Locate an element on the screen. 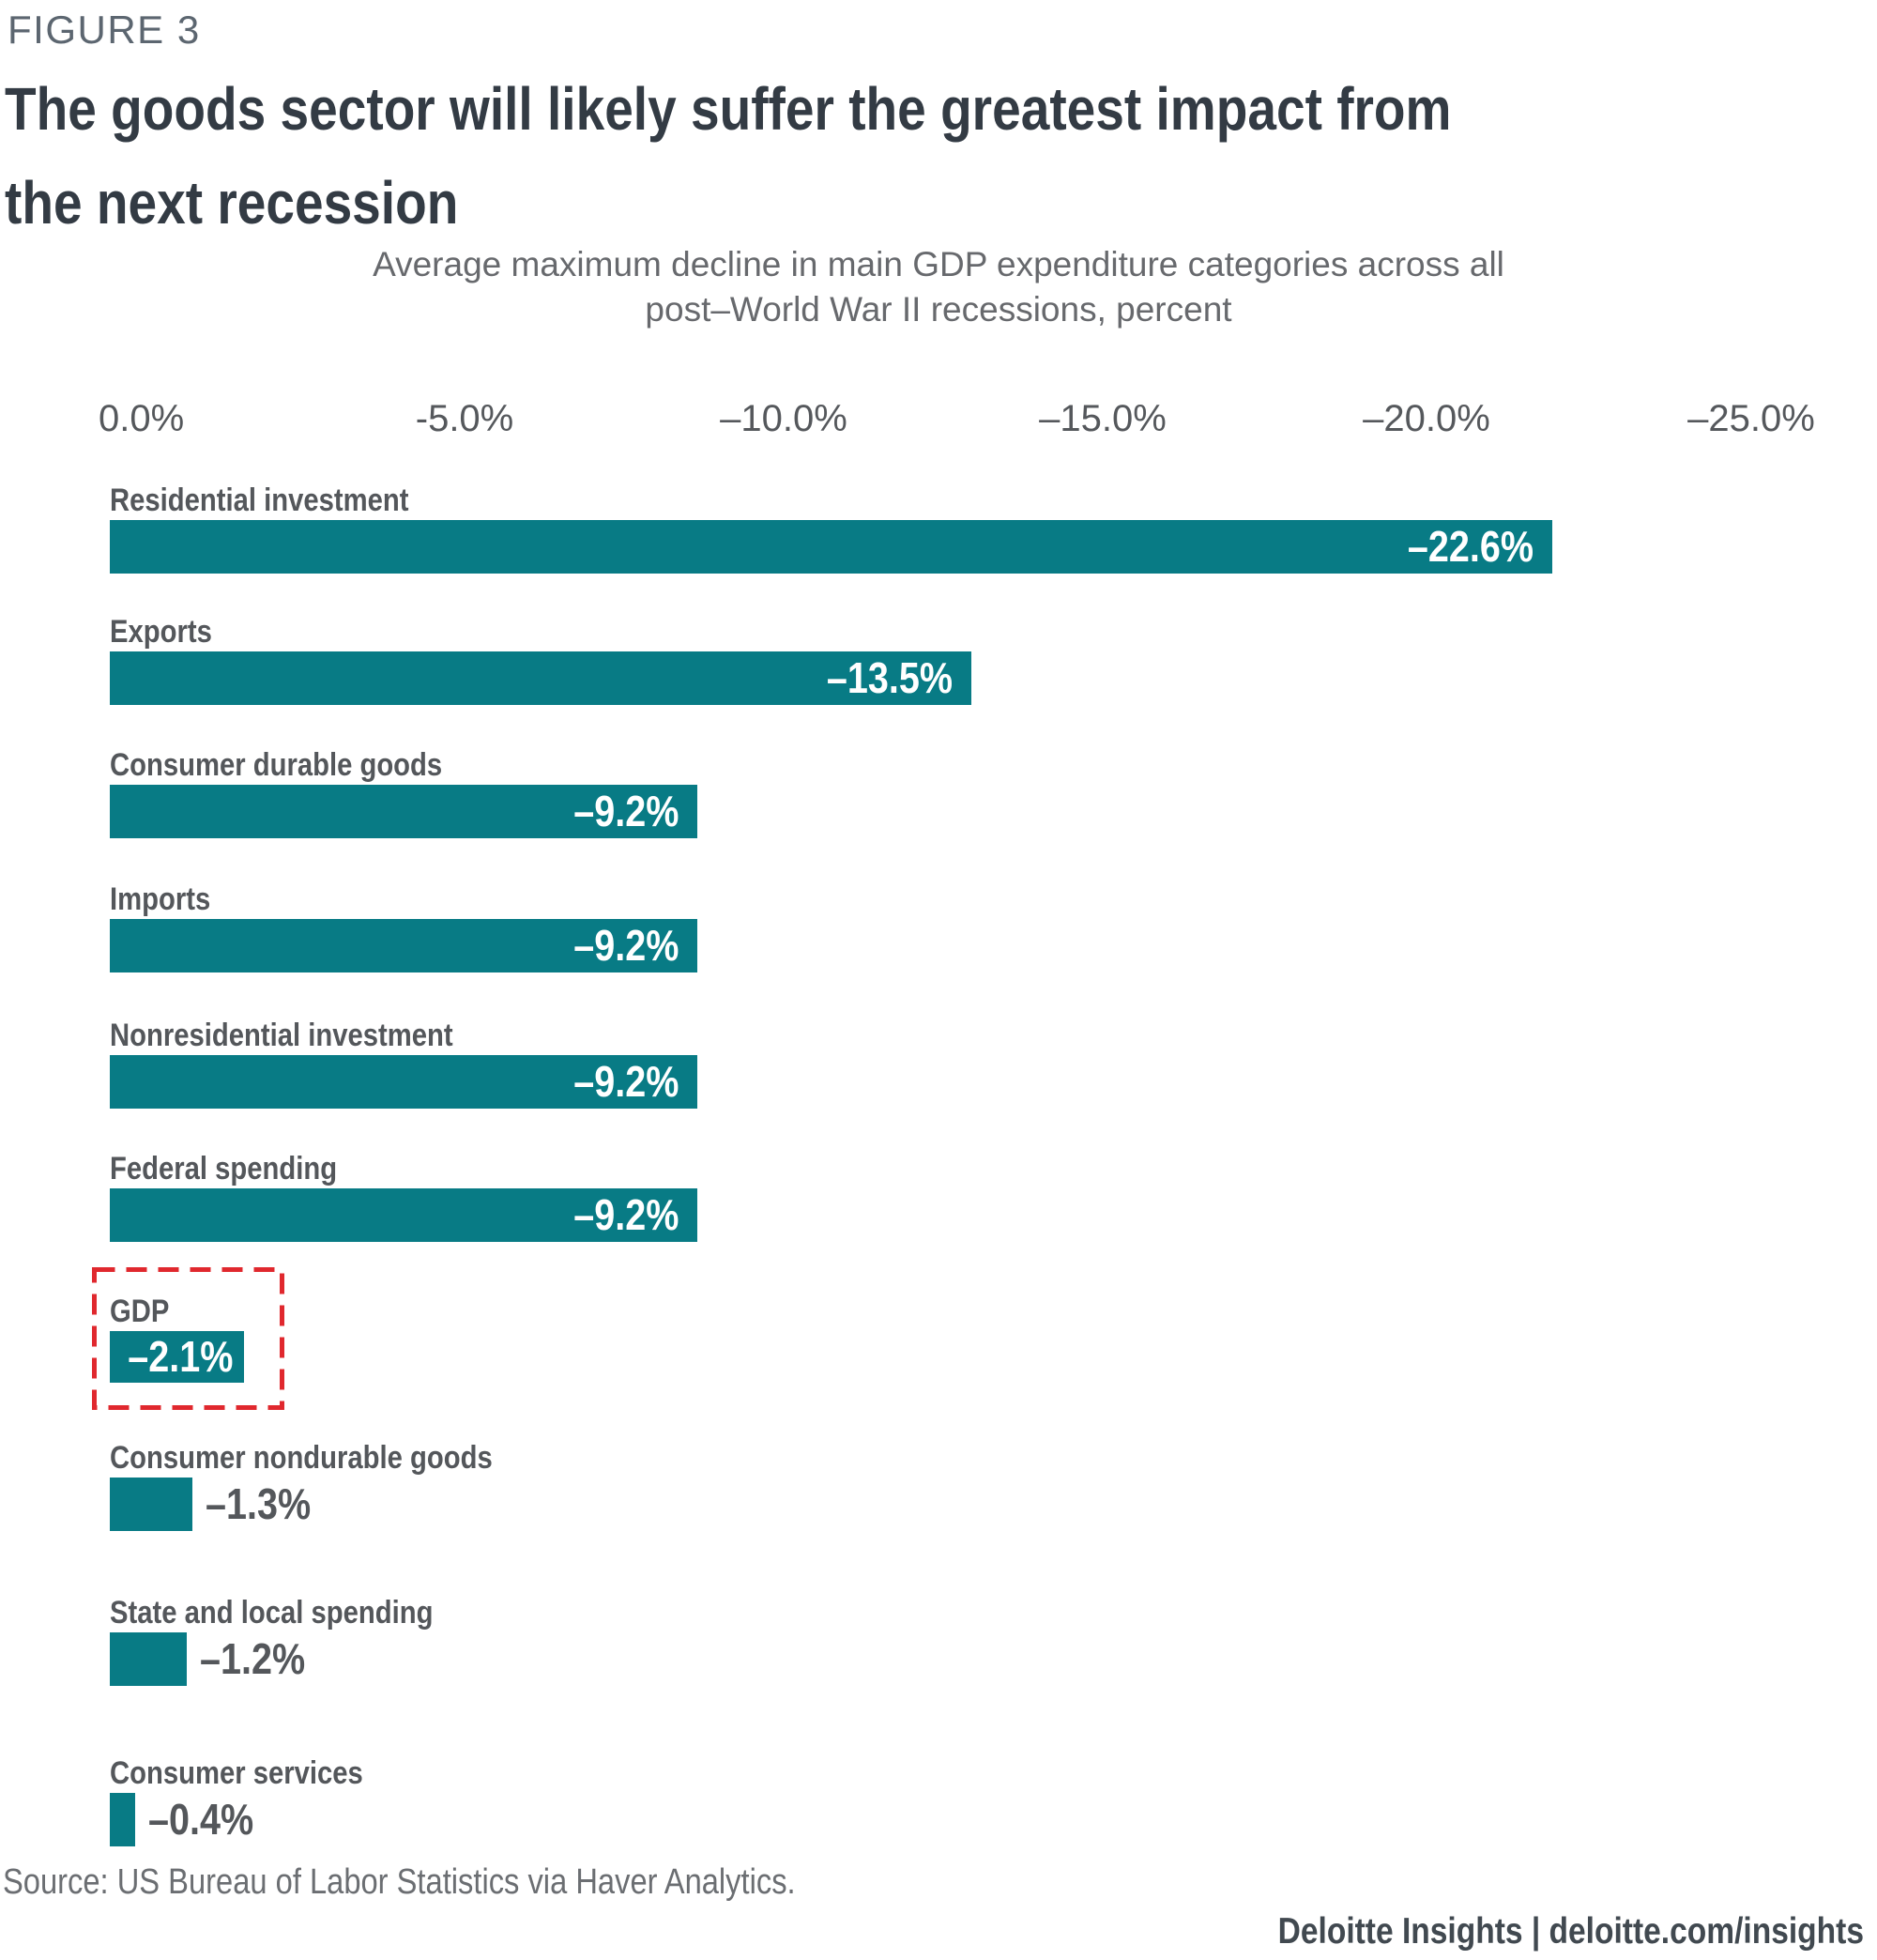 Image resolution: width=1877 pixels, height=1960 pixels. value-label: –2.1% is located at coordinates (180, 1356).